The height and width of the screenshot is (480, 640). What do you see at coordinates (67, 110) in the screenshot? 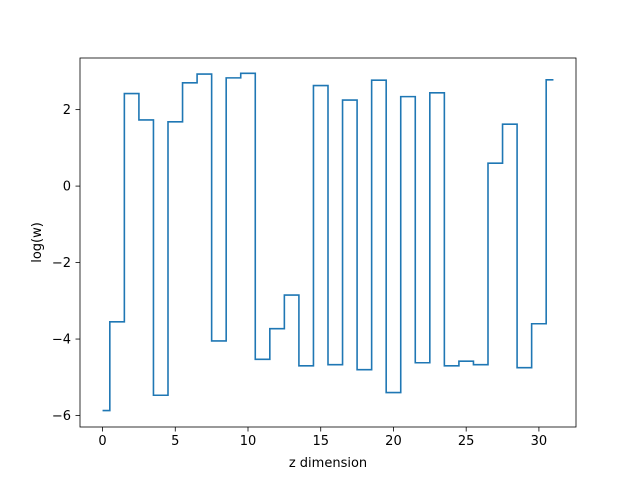
I see `y-tick-label: 2` at bounding box center [67, 110].